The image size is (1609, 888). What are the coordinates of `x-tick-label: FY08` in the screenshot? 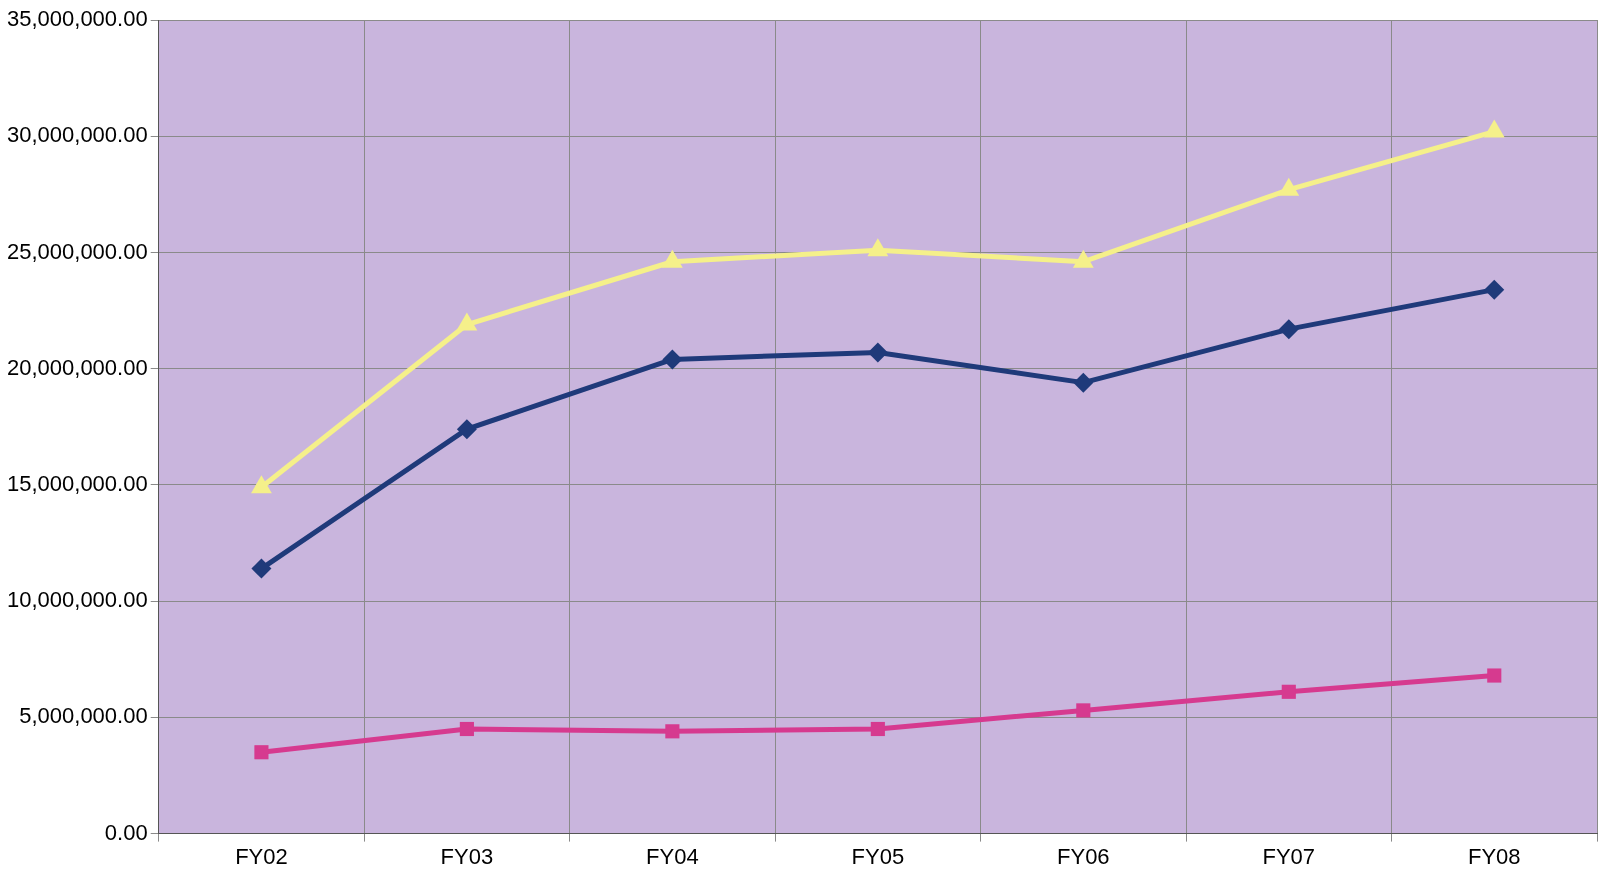 It's located at (1494, 856).